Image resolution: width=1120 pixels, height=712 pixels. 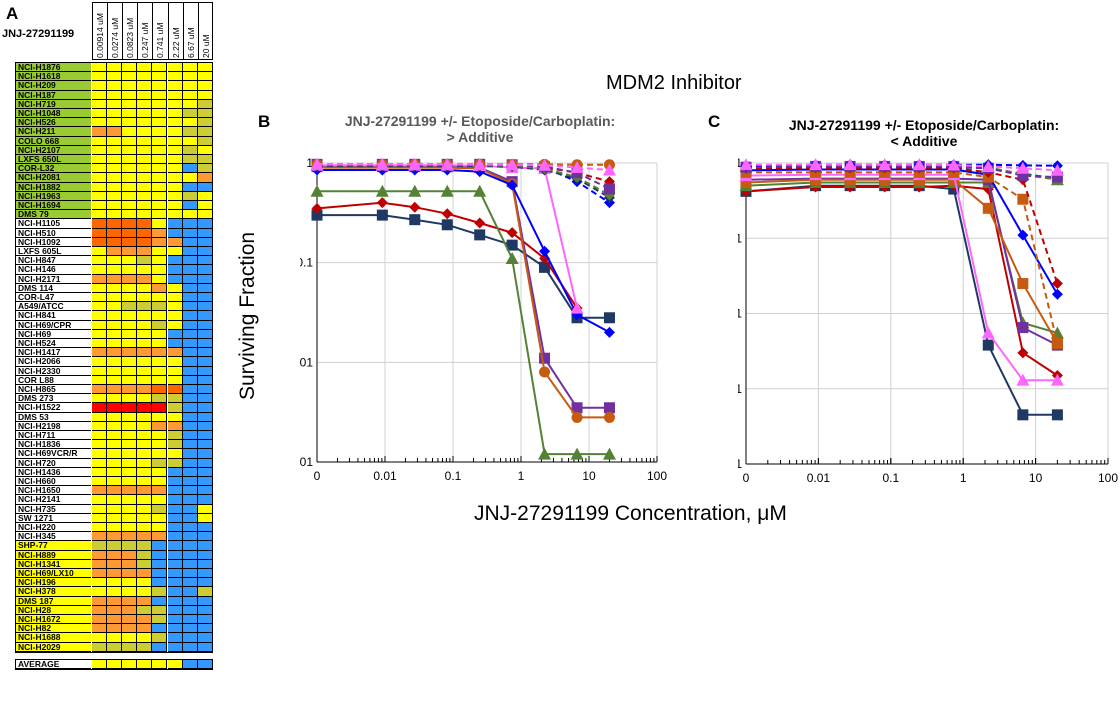 What do you see at coordinates (740, 389) in the screenshot?
I see `y-tick-label: 0.001` at bounding box center [740, 389].